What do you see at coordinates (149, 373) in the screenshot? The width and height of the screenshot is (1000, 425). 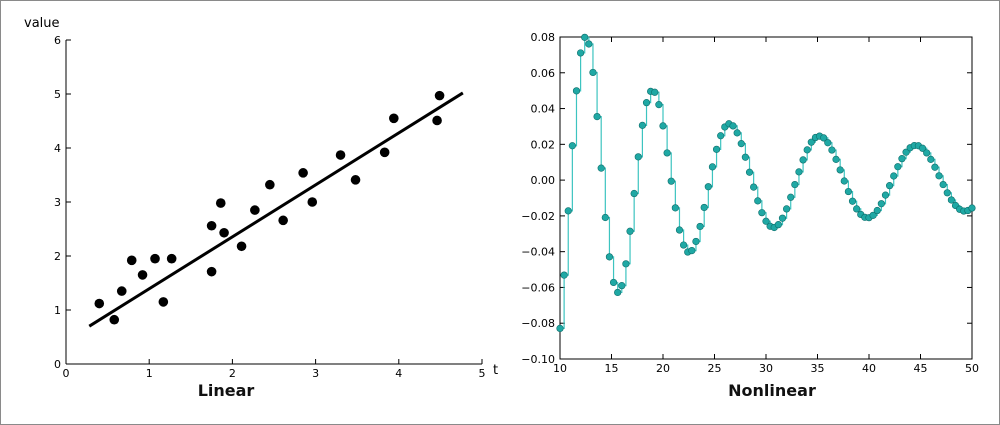 I see `linear-x-tick-label: 1` at bounding box center [149, 373].